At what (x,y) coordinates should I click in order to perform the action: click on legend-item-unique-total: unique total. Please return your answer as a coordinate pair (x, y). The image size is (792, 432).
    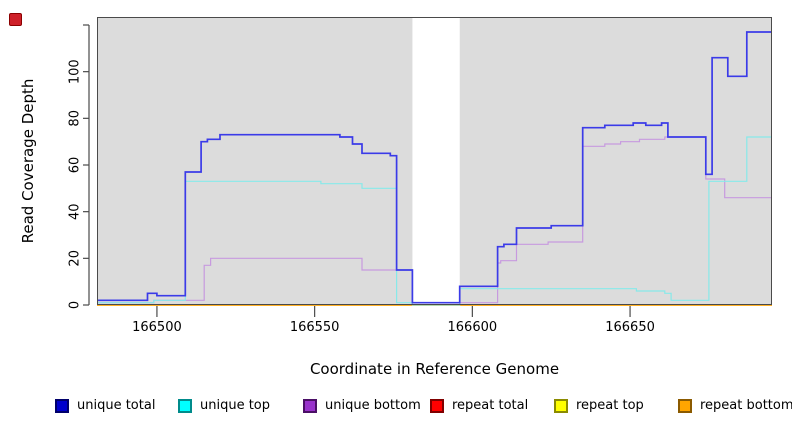
    Looking at the image, I should click on (105, 405).